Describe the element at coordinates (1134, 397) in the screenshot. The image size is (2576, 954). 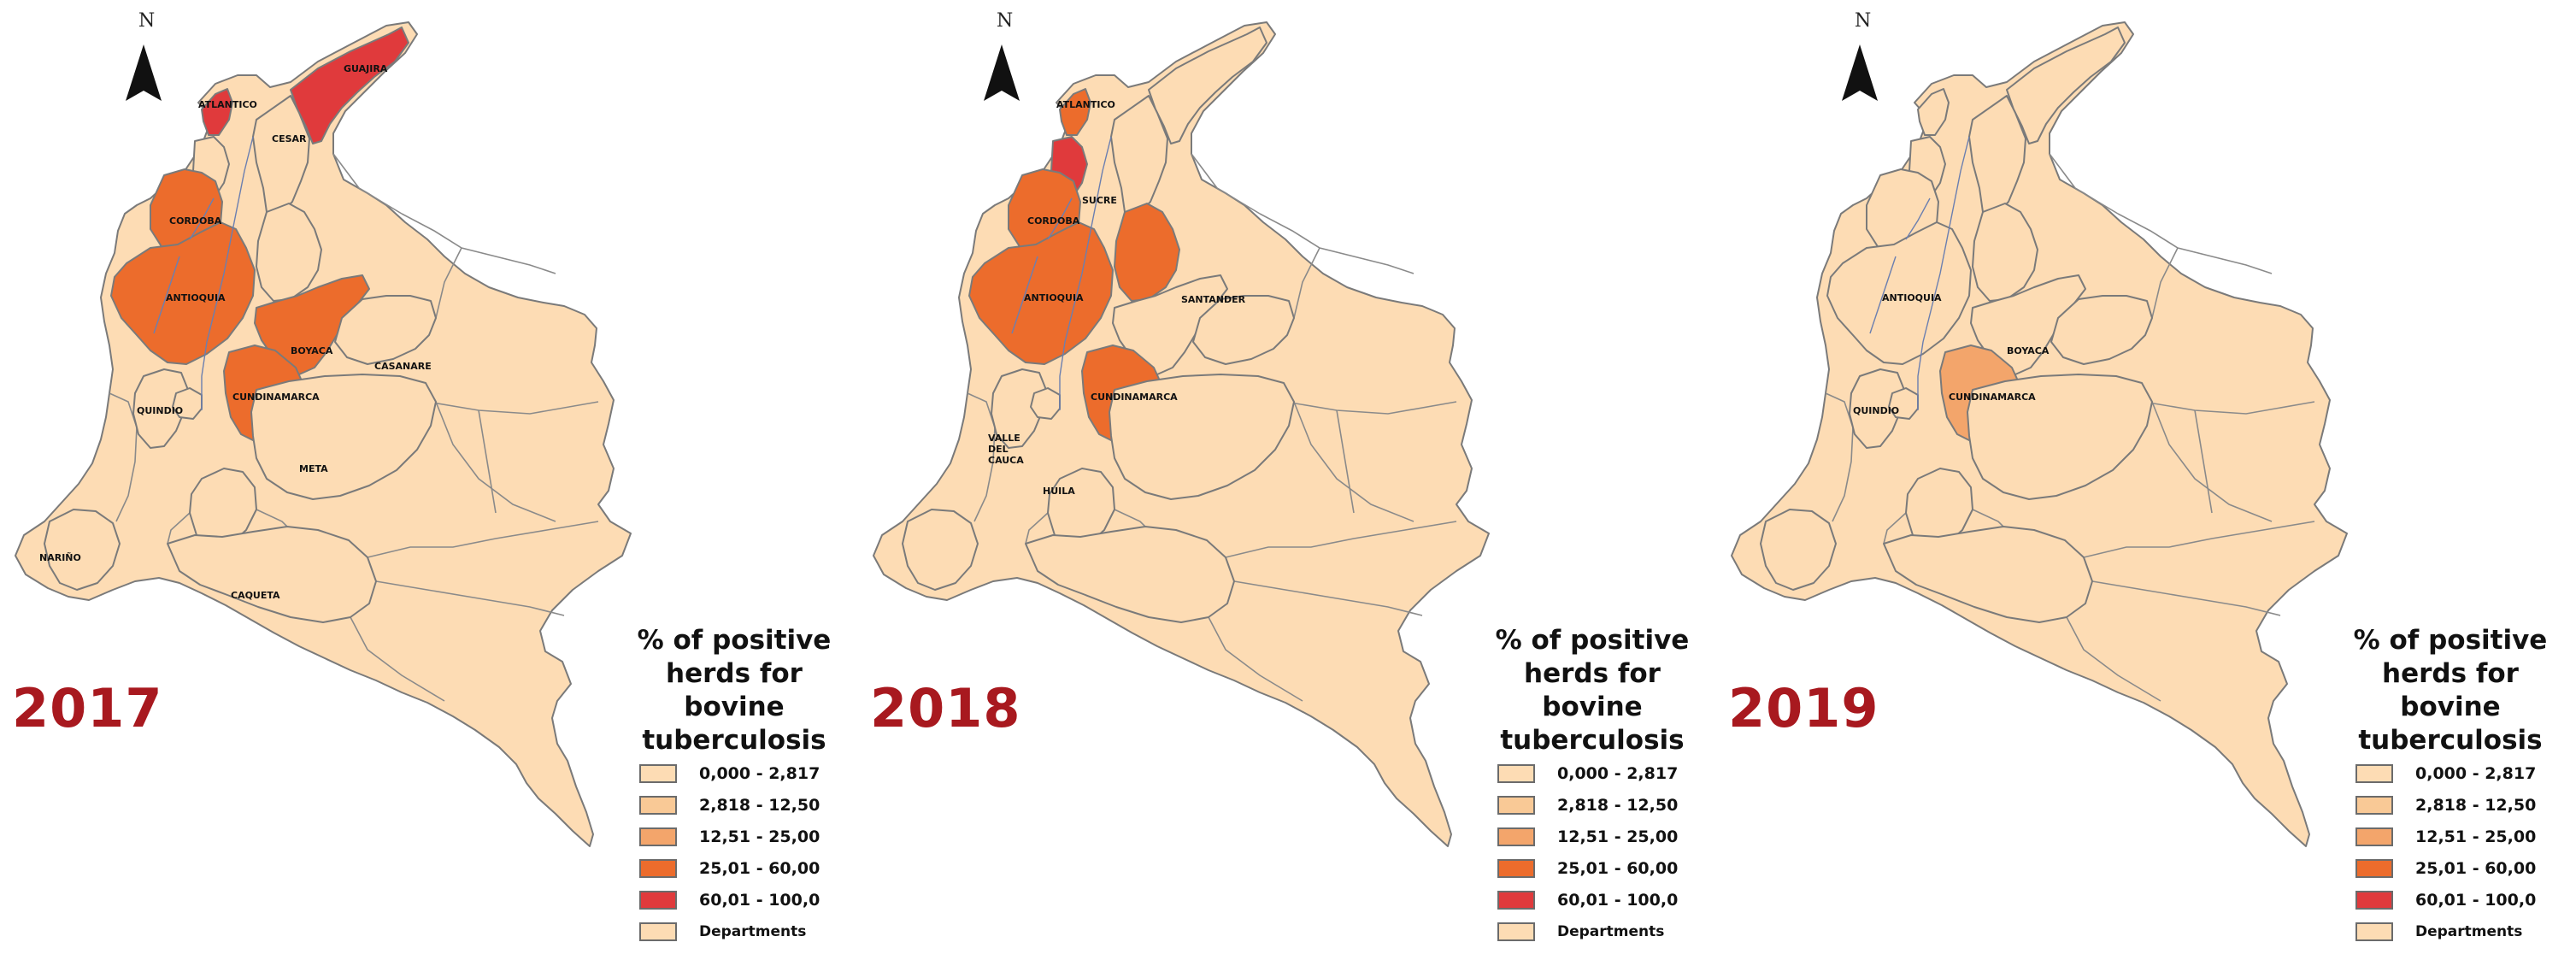
I see `department-label-cundinamarca: CUNDINAMARCA` at that location.